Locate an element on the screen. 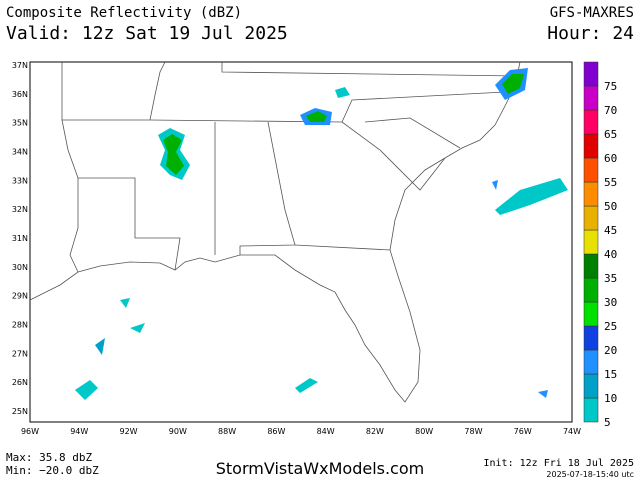 This screenshot has width=640, height=480. colorbar-label: 40 is located at coordinates (610, 254).